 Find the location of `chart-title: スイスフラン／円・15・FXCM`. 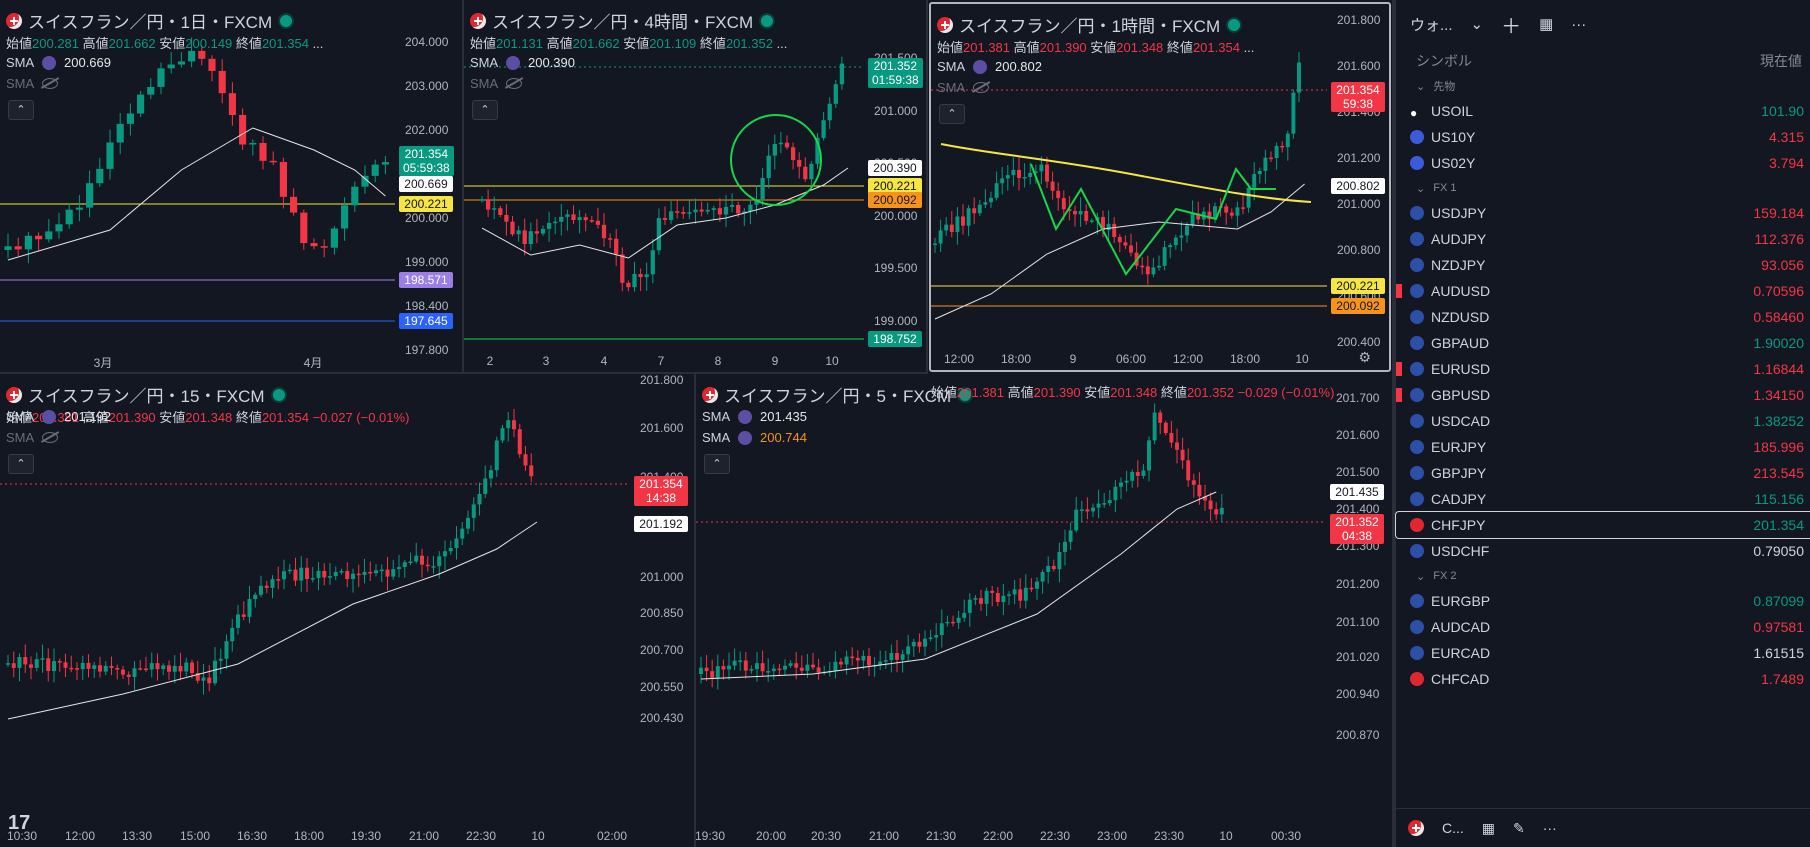

chart-title: スイスフラン／円・15・FXCM is located at coordinates (146, 394).